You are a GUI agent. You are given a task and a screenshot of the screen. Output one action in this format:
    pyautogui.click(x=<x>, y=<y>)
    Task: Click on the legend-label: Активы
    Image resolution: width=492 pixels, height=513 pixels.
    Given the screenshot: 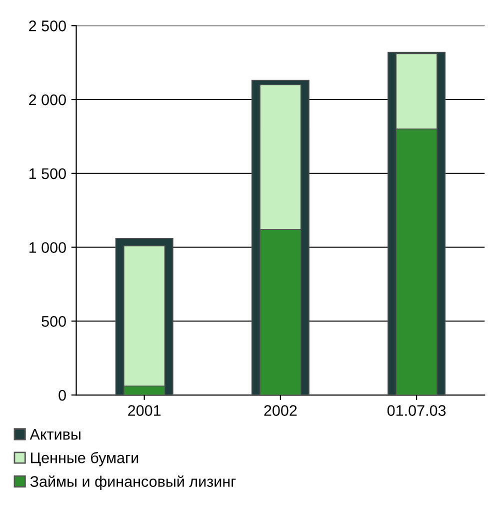 What is the action you would take?
    pyautogui.click(x=55, y=434)
    